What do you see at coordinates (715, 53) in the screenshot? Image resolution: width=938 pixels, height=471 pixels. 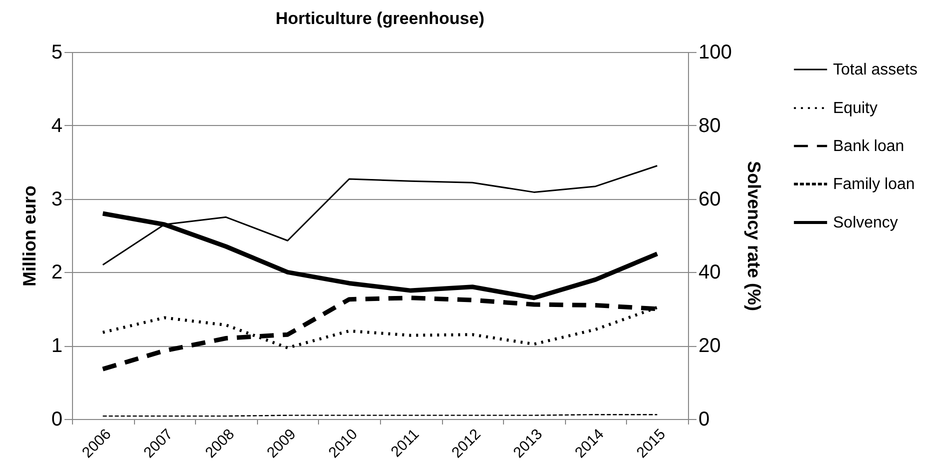 I see `y2-tick-label: 100` at bounding box center [715, 53].